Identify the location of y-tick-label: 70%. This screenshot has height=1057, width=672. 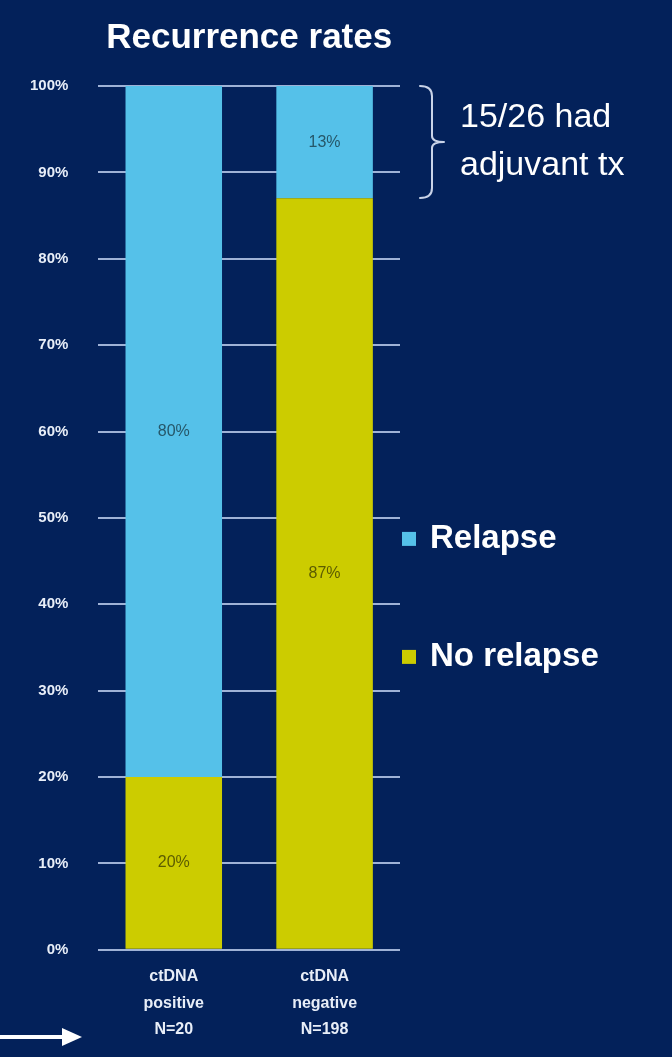
(53, 344).